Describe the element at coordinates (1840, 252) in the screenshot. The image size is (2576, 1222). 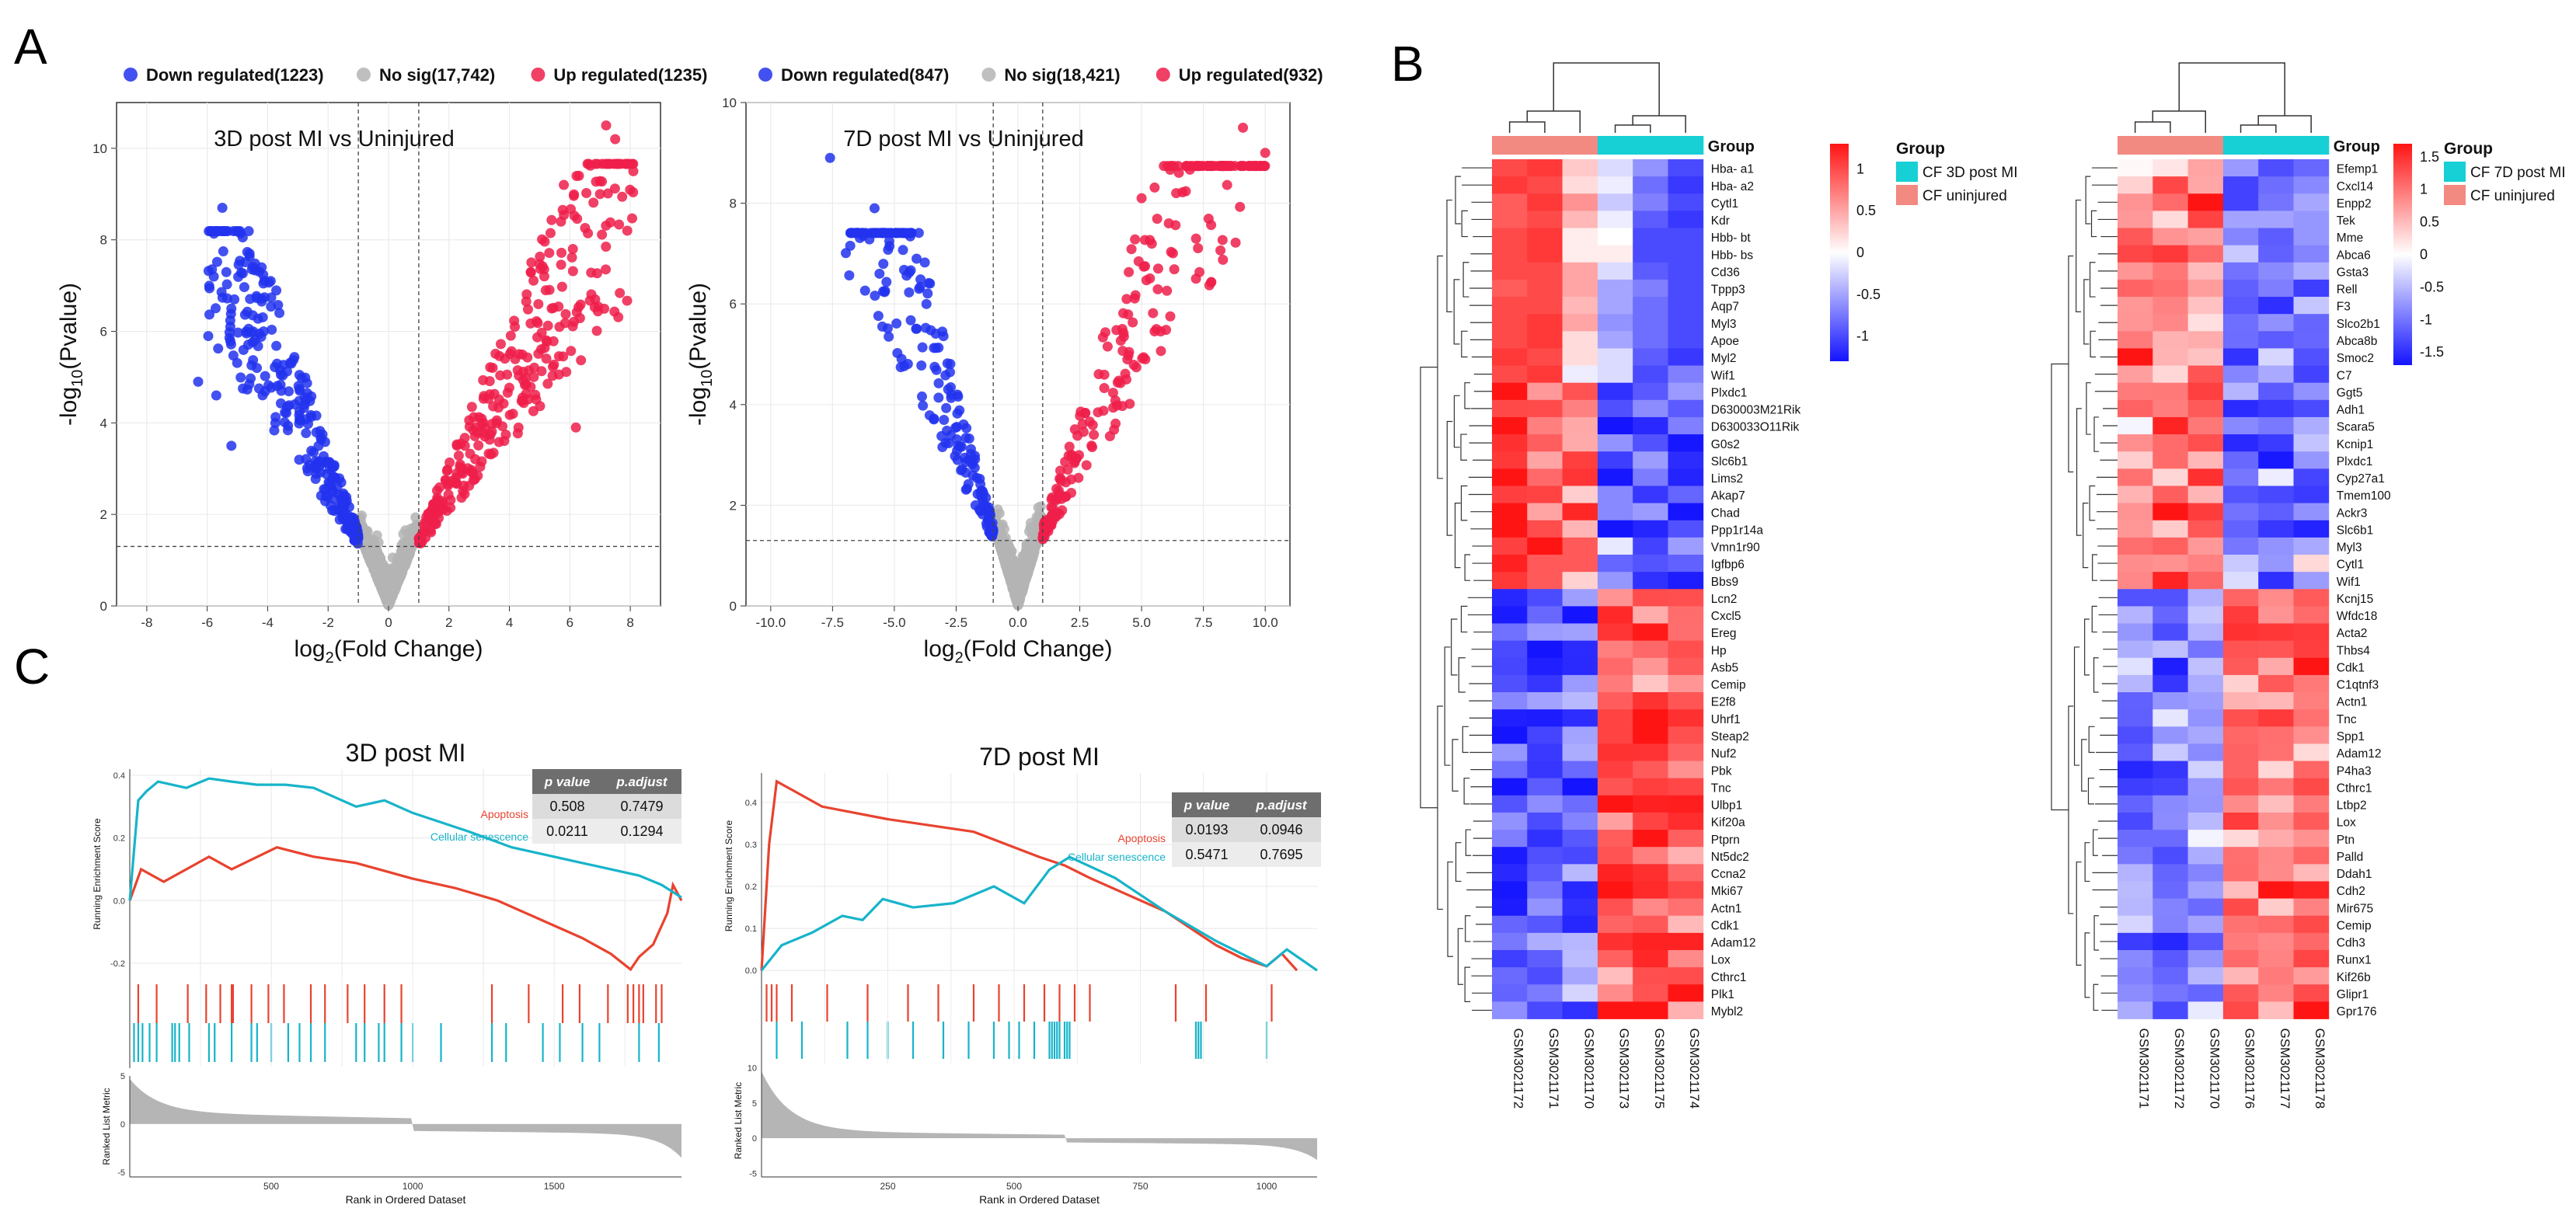
I see `color-scale-bar` at that location.